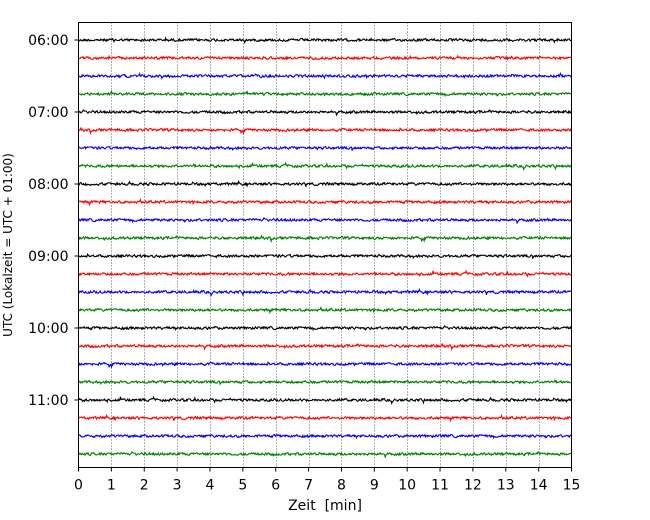 Image resolution: width=650 pixels, height=520 pixels. I want to click on y-tick-label-0900: 09:00, so click(48, 257).